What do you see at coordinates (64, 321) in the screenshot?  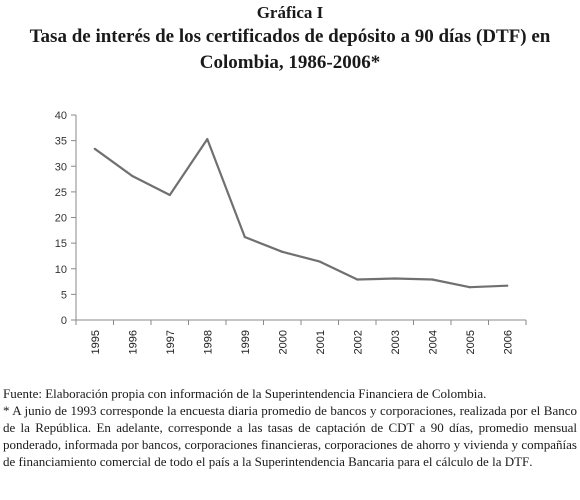 I see `y-tick-label: 0` at bounding box center [64, 321].